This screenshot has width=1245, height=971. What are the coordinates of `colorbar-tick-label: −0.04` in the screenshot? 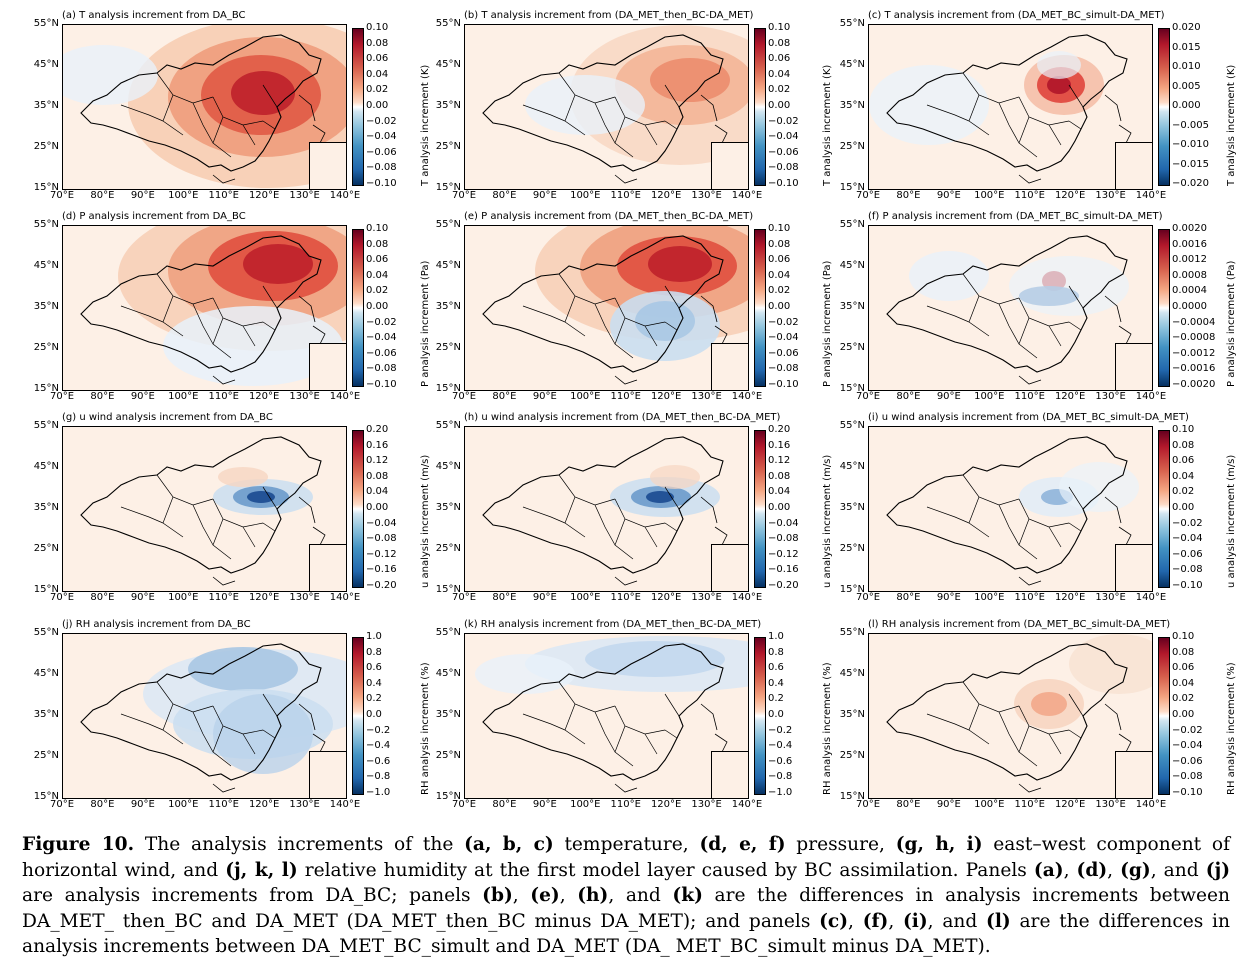 It's located at (783, 523).